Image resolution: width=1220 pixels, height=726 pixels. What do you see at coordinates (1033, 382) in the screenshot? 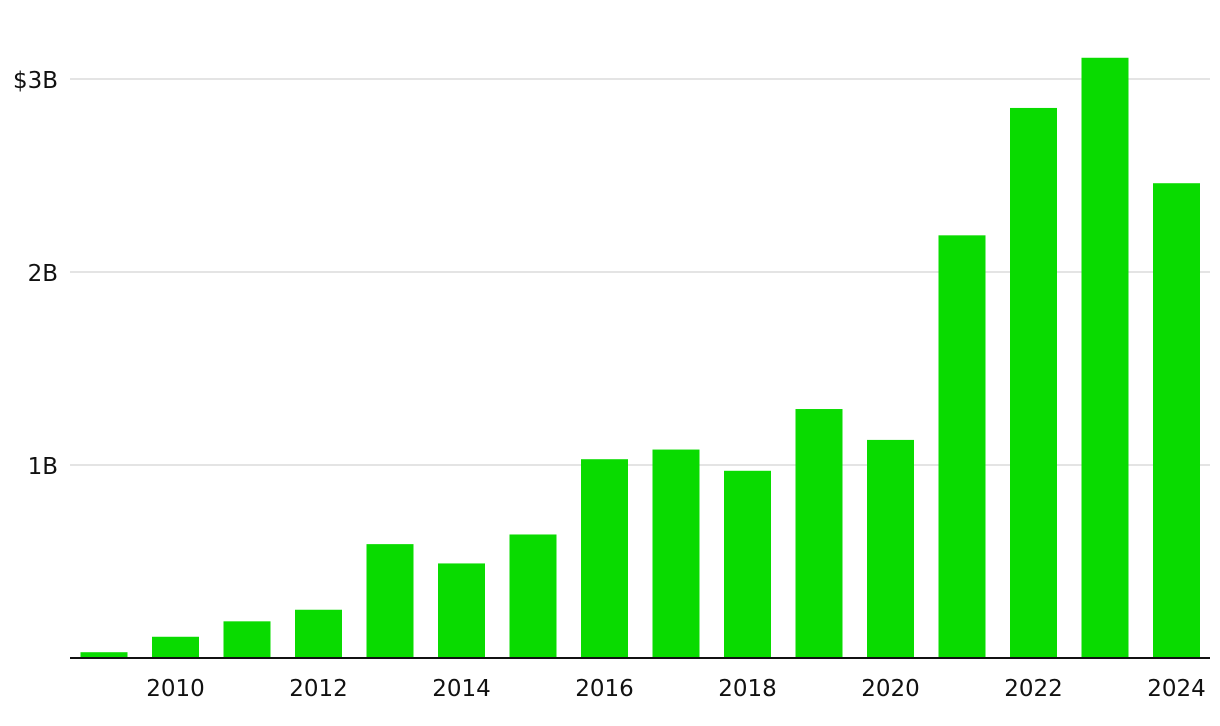
I see `bar-2022` at bounding box center [1033, 382].